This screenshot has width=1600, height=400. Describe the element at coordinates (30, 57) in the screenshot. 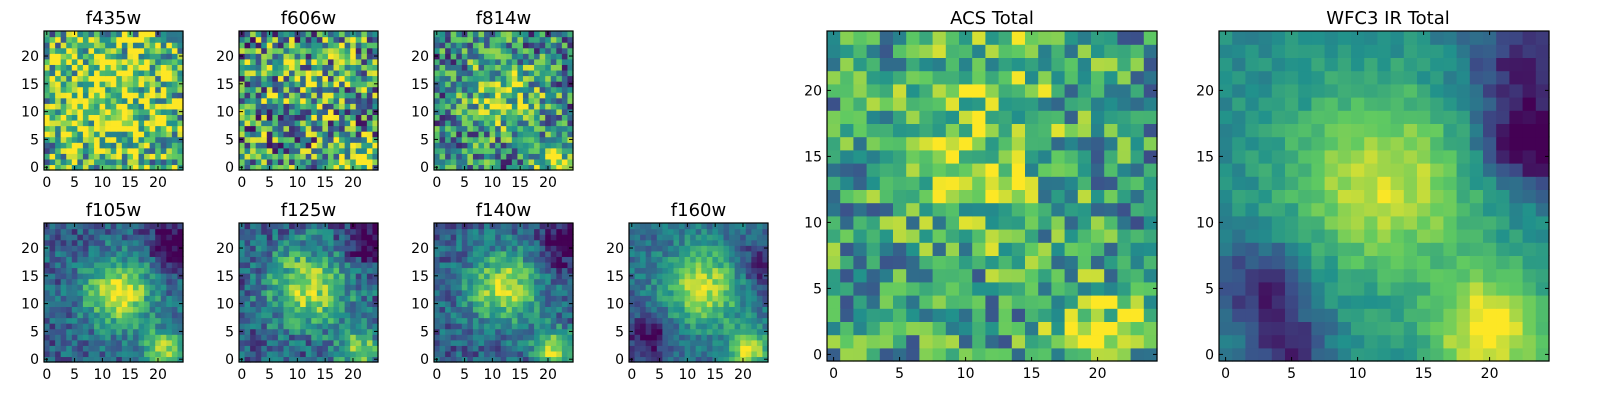

I see `y-tick-label: 20` at that location.